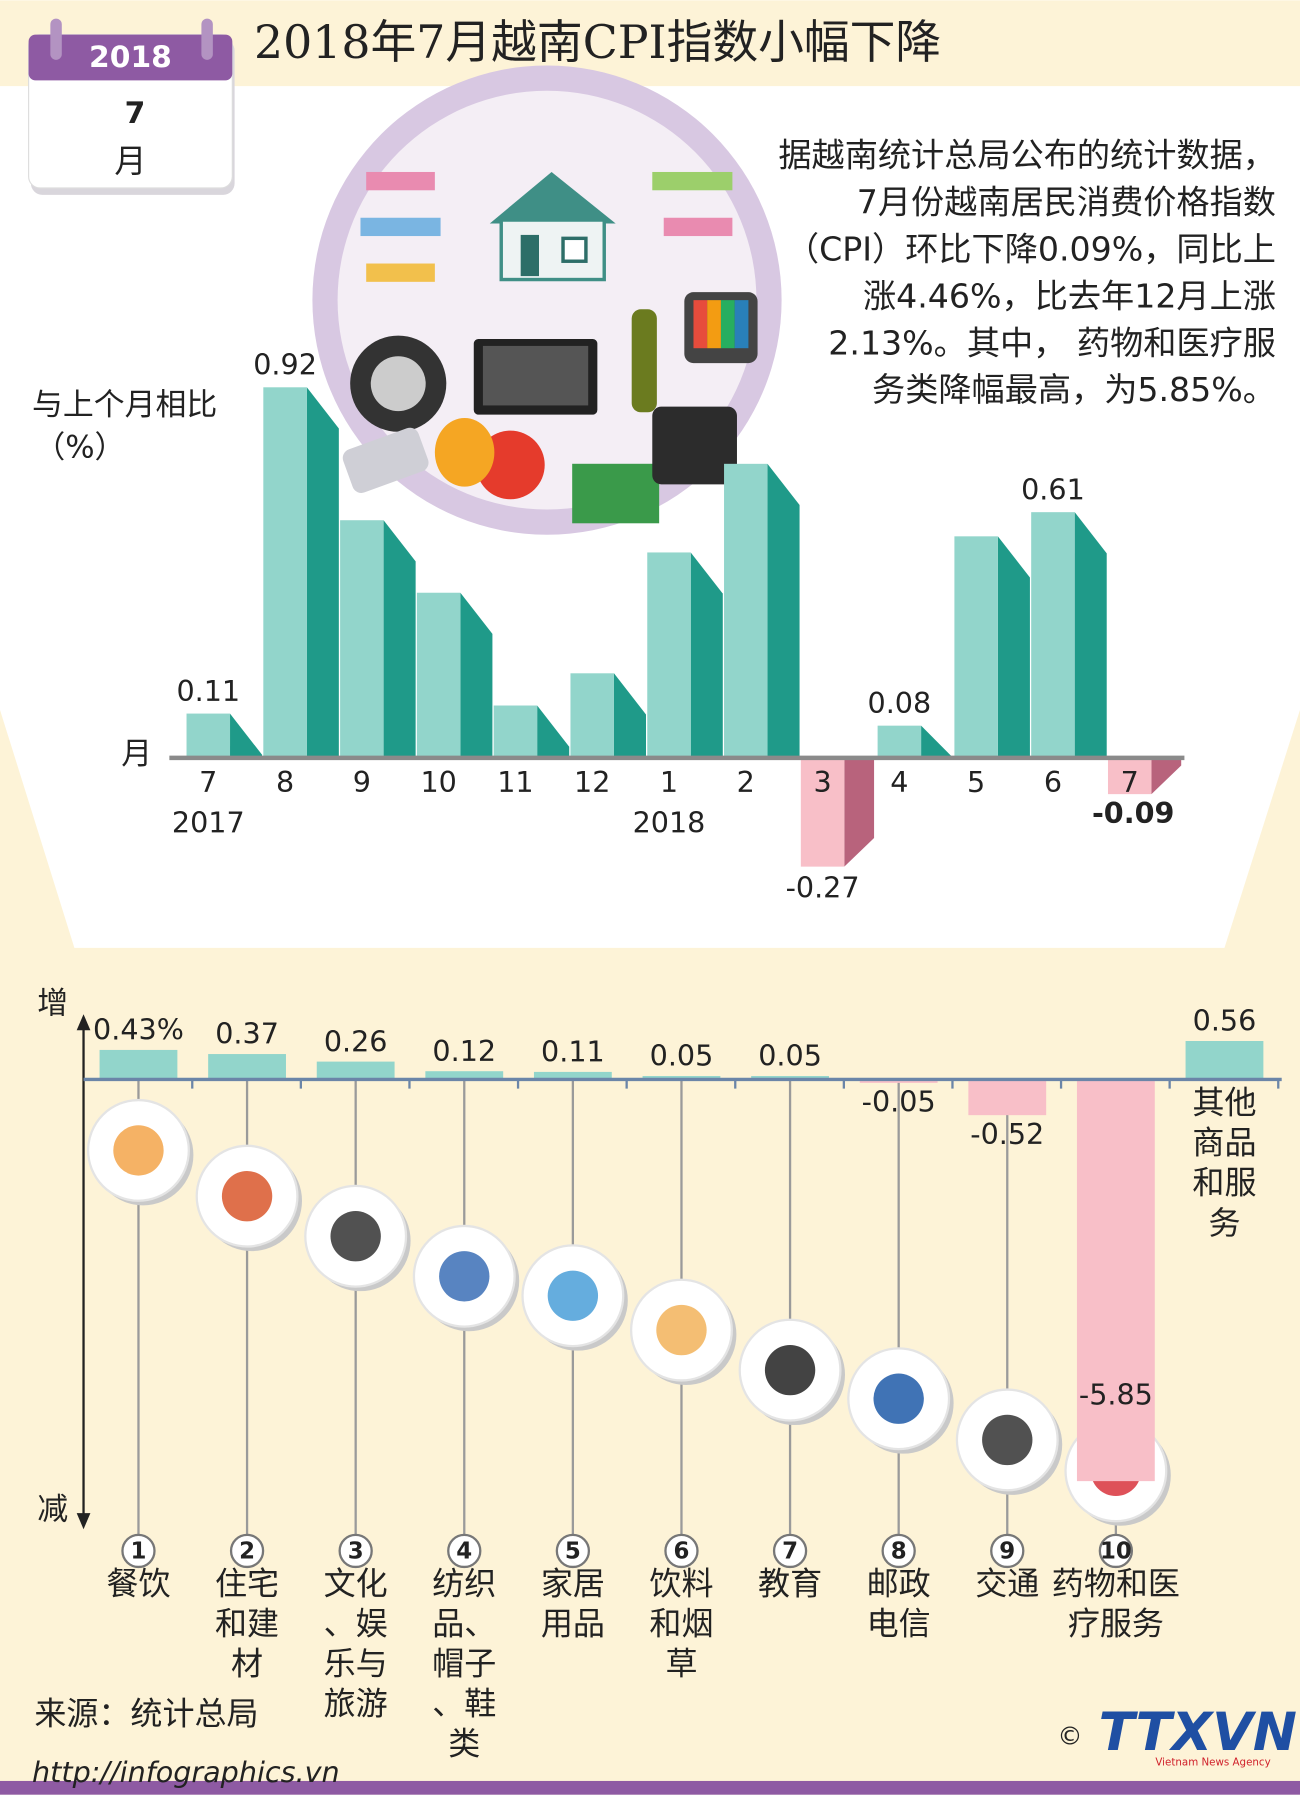  Describe the element at coordinates (285, 782) in the screenshot. I see `x-tick-label: 8` at that location.